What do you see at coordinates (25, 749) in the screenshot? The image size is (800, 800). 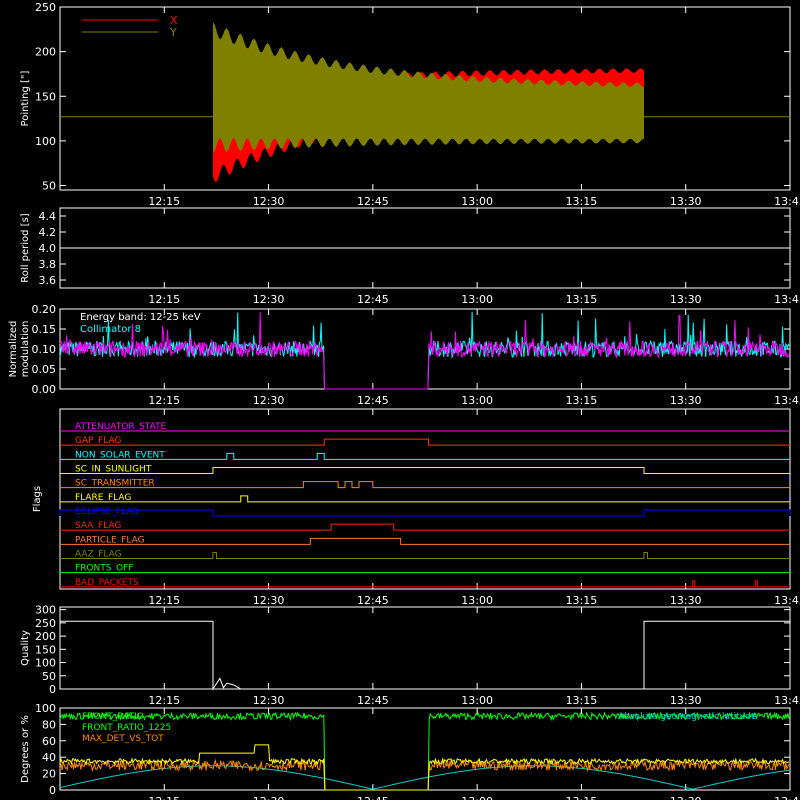 I see `ratios-ylabel: Degrees or %` at bounding box center [25, 749].